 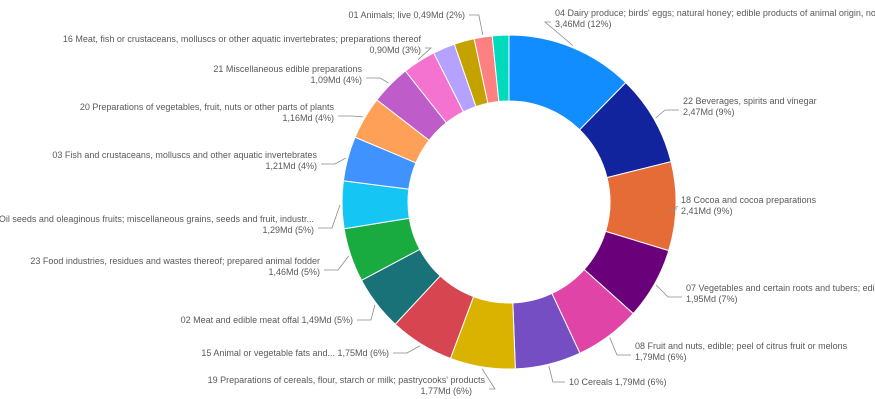 I want to click on slice-label-value: 1,95Md (7%), so click(x=712, y=299).